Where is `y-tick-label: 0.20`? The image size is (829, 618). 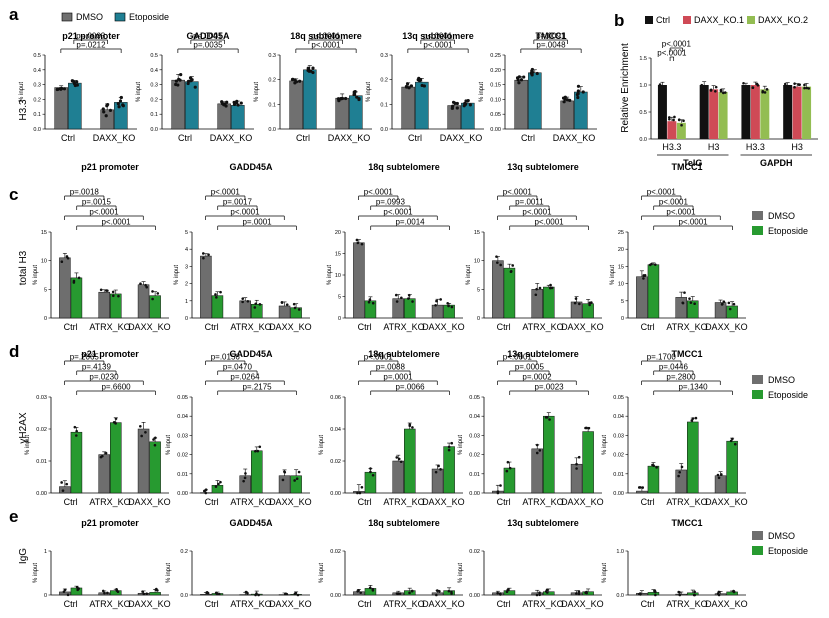 y-tick-label: 0.20 is located at coordinates (495, 71).